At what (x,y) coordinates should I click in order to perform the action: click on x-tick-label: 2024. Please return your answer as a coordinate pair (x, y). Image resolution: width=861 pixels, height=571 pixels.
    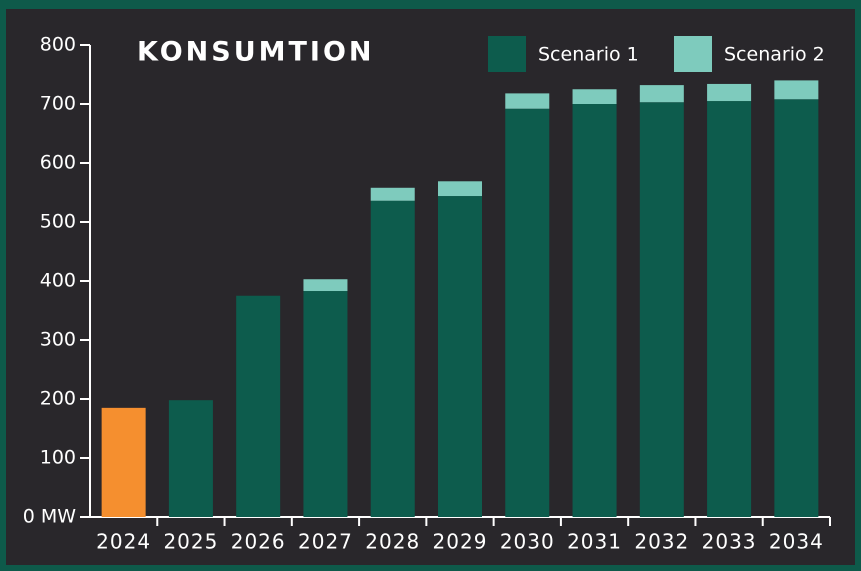
    Looking at the image, I should click on (123, 542).